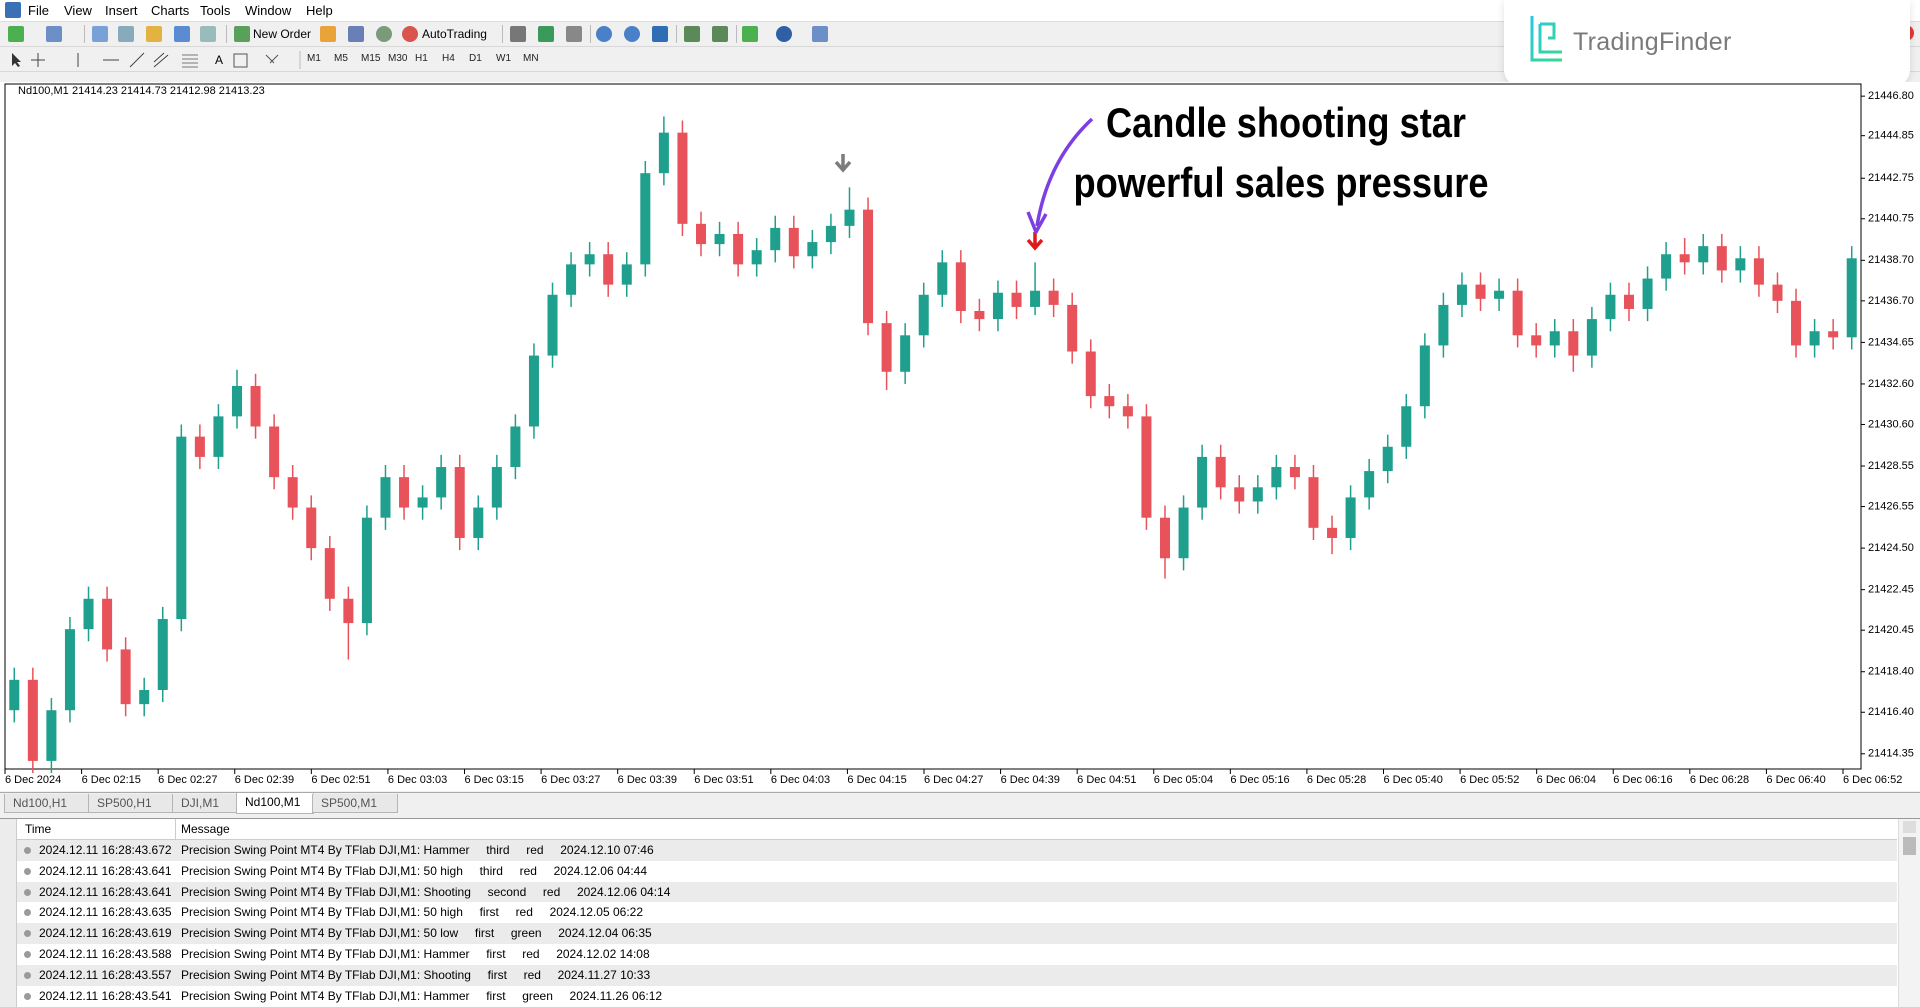 This screenshot has height=1007, width=1920. What do you see at coordinates (356, 34) in the screenshot?
I see `signals-button` at bounding box center [356, 34].